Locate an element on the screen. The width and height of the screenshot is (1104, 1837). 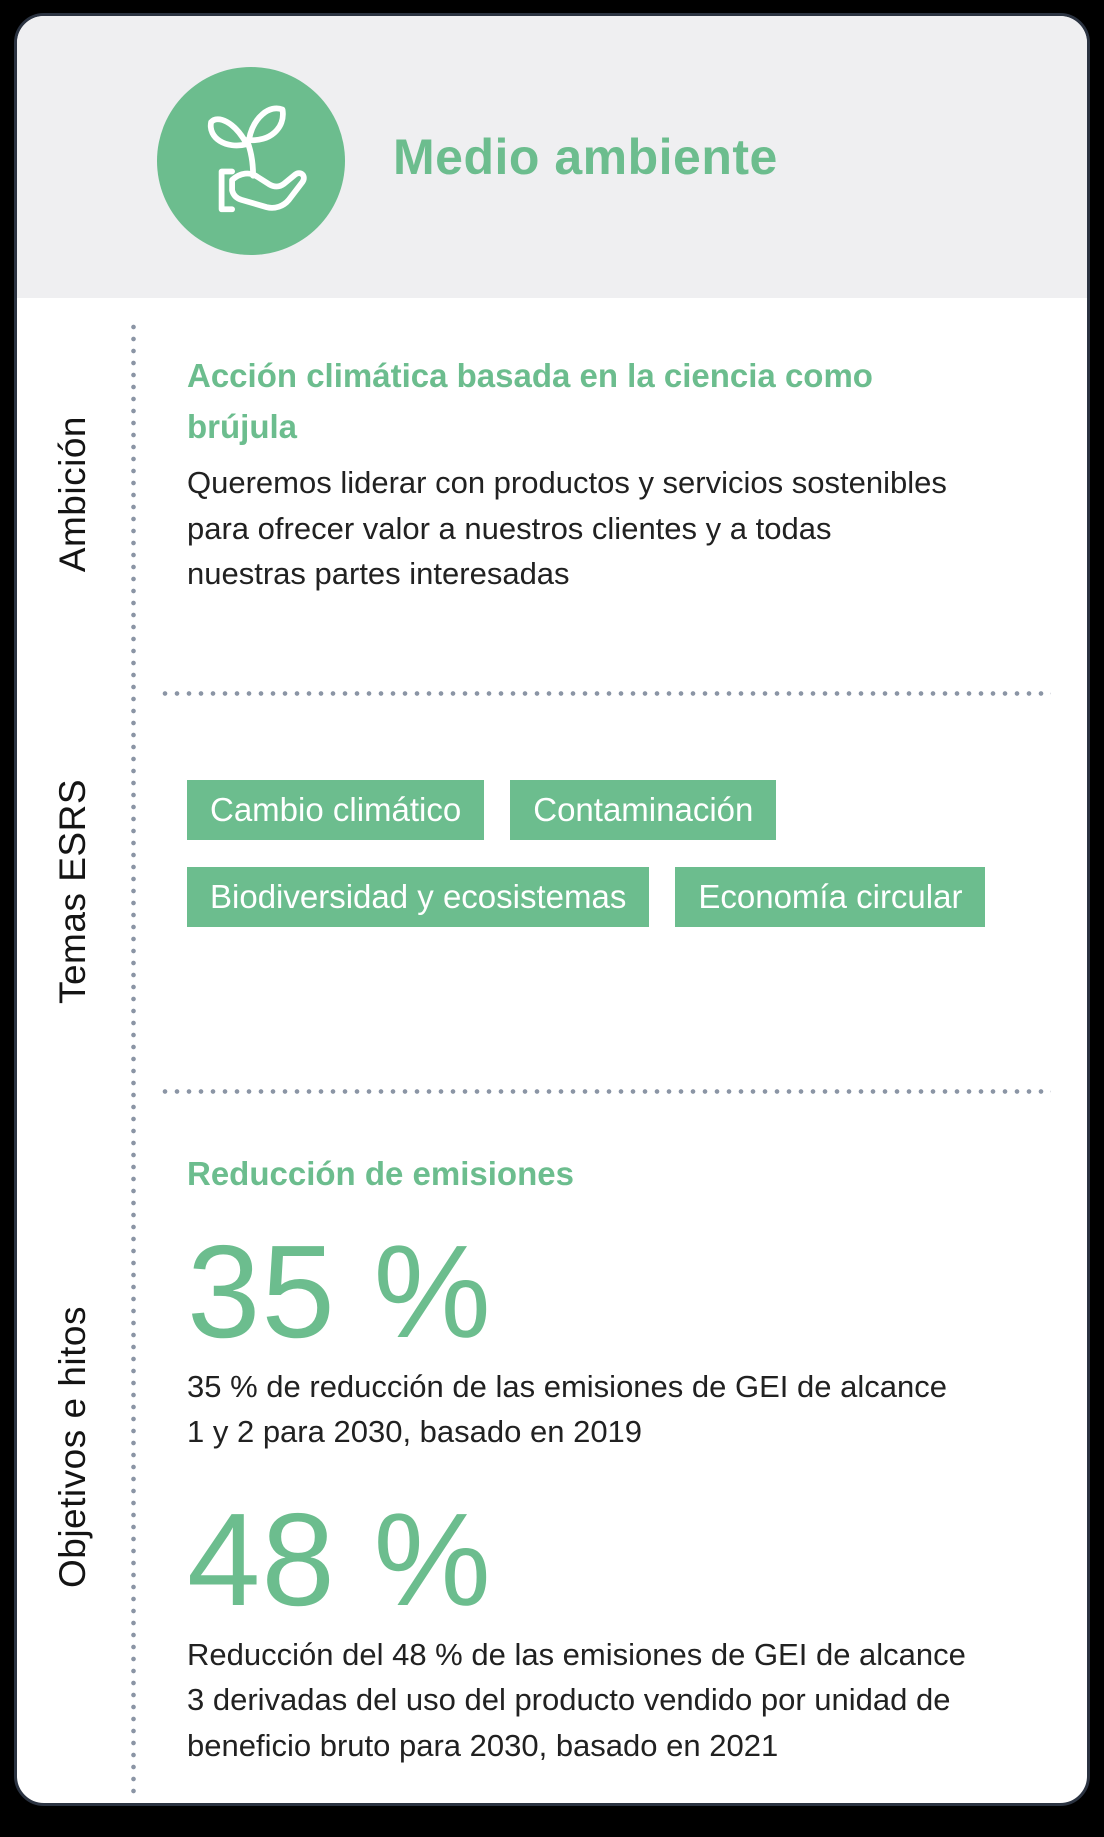
esrs-tag-economia-circular: Economía circular is located at coordinates (830, 897).